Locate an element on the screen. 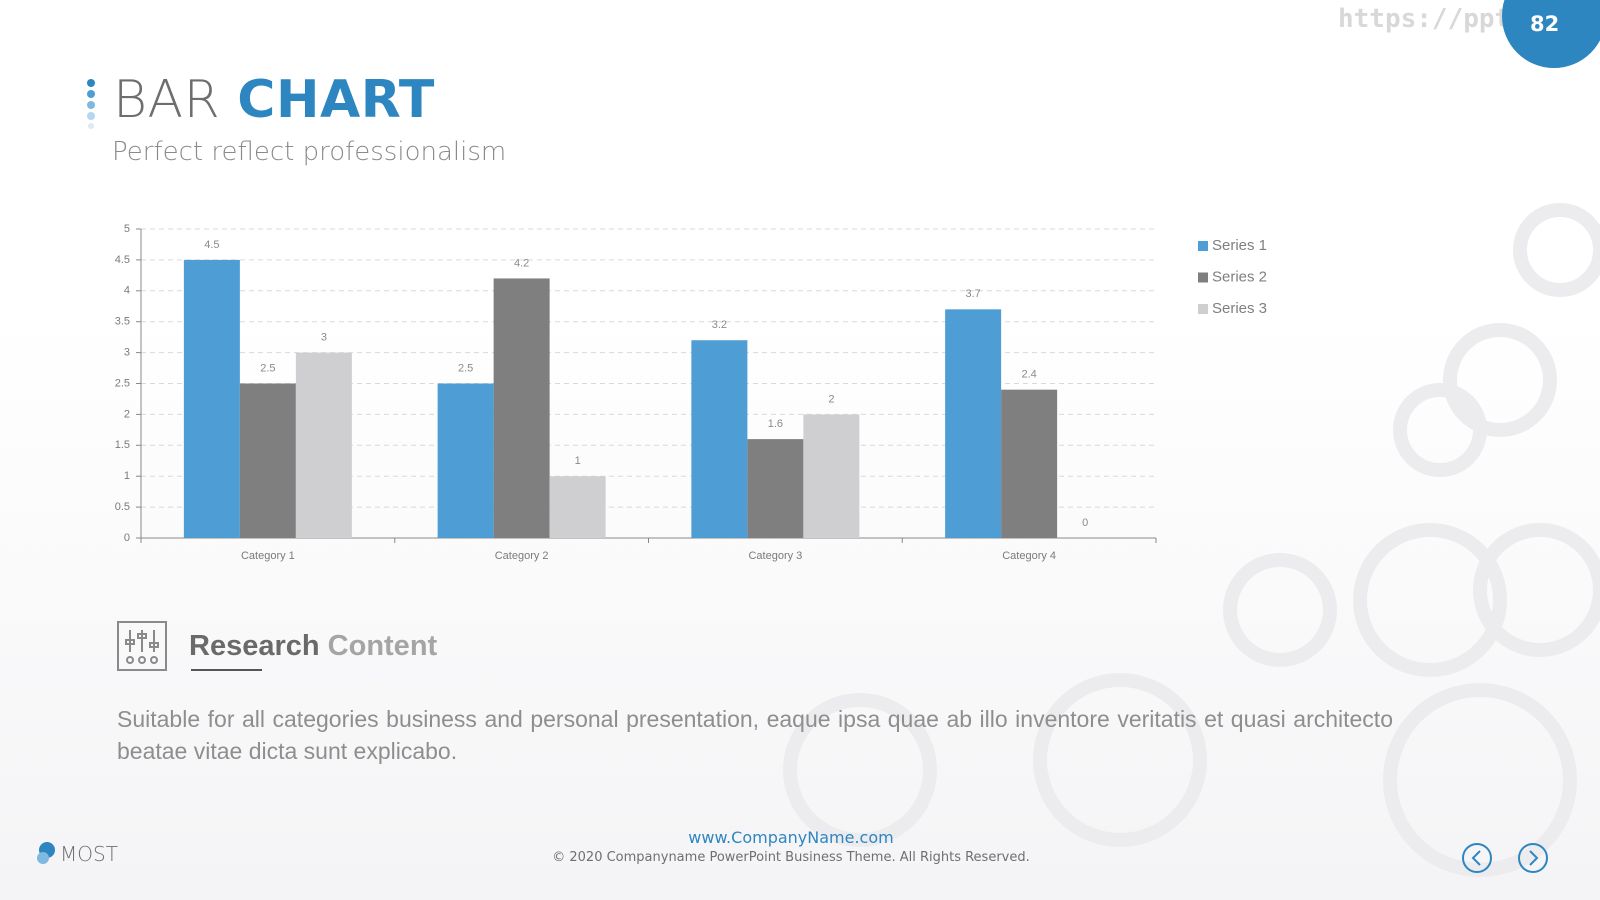  data-label: 3 is located at coordinates (324, 338).